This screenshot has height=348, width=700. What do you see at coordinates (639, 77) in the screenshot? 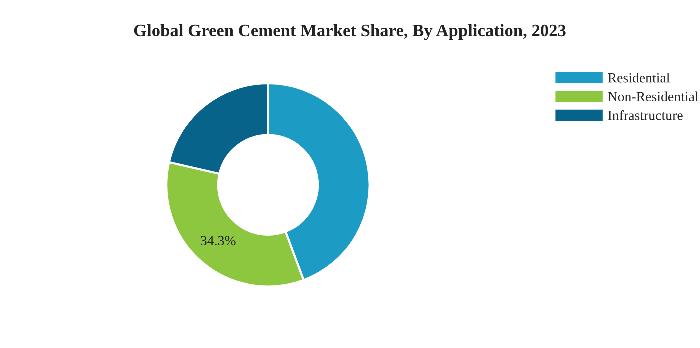
I see `legend-label: Residential` at bounding box center [639, 77].